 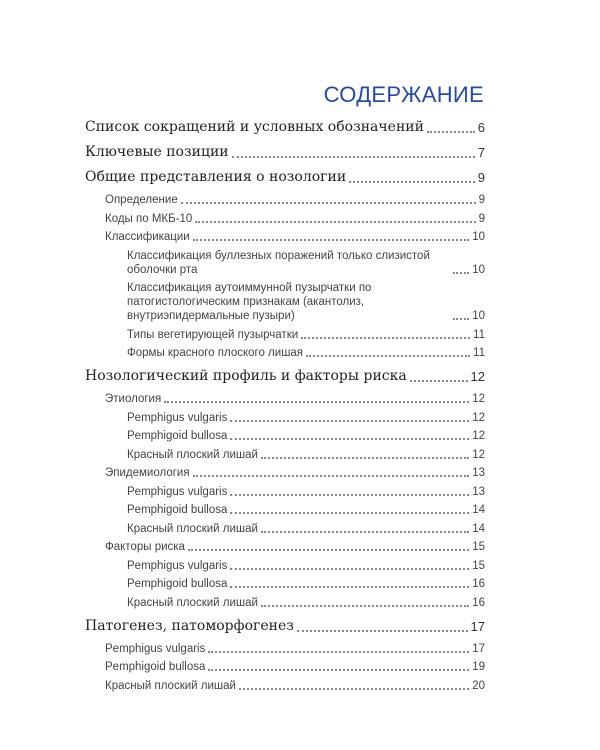 I want to click on toc-entry-label: Список сокращений и условных обозначений, so click(x=254, y=127).